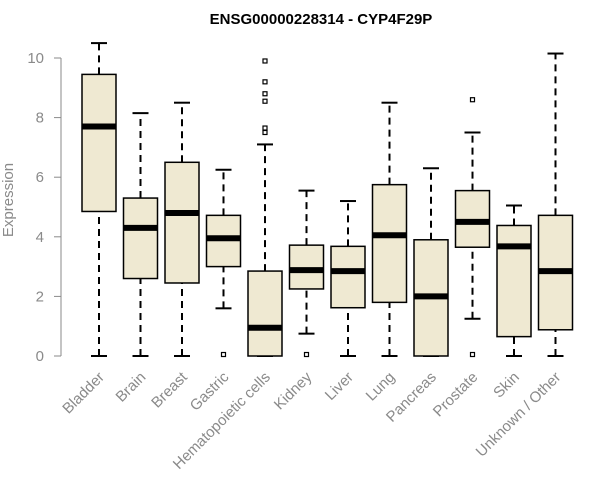 The height and width of the screenshot is (500, 600). Describe the element at coordinates (35, 58) in the screenshot. I see `y-tick-label: 10` at that location.